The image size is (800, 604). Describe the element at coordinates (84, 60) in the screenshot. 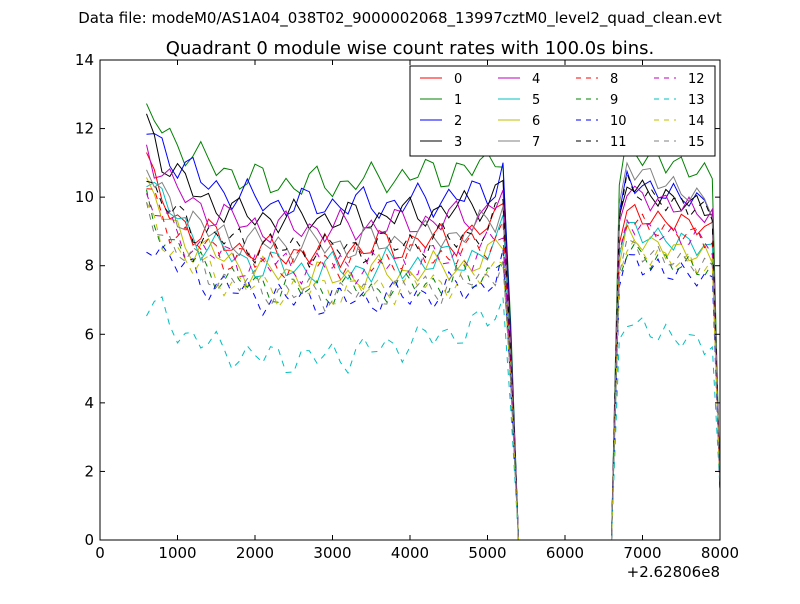

I see `y-tick-label: 14` at that location.